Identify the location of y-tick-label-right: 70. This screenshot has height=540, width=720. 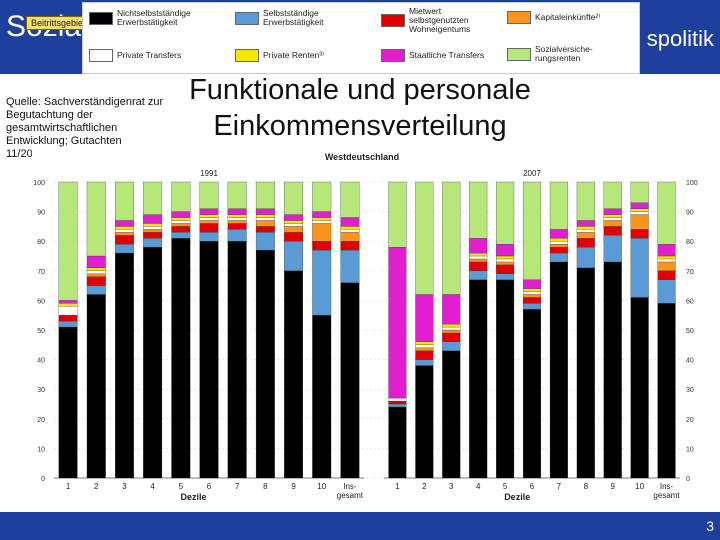
(690, 272).